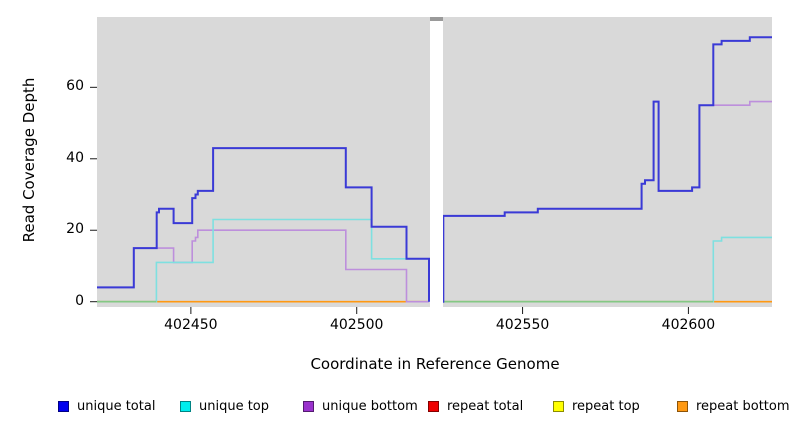  I want to click on legend-label: unique bottom, so click(370, 406).